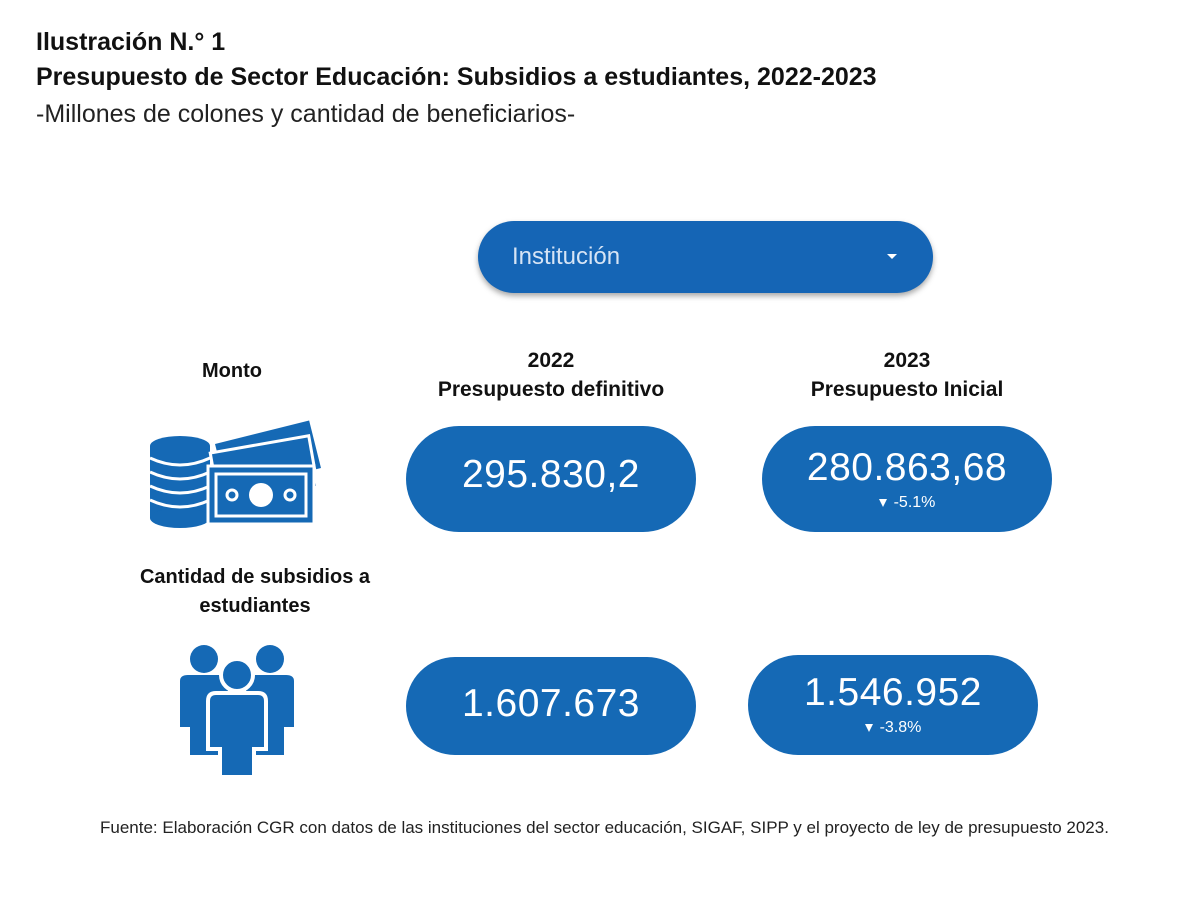 The width and height of the screenshot is (1200, 898). I want to click on value-2023-subsidios: 1.546.952 -3.8%, so click(893, 705).